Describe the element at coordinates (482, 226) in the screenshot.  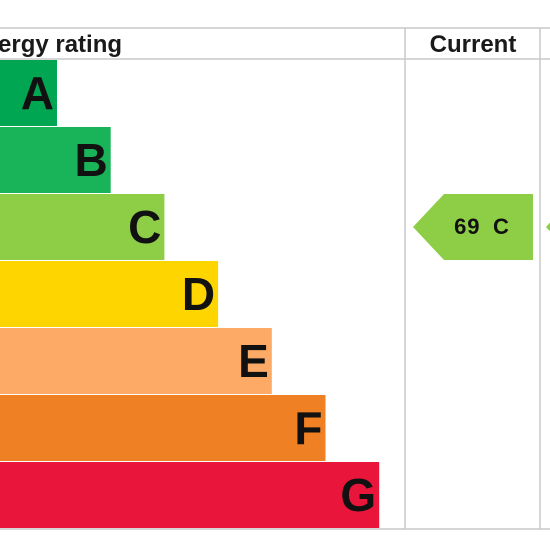
I see `current-arrow-label: 69 C` at that location.